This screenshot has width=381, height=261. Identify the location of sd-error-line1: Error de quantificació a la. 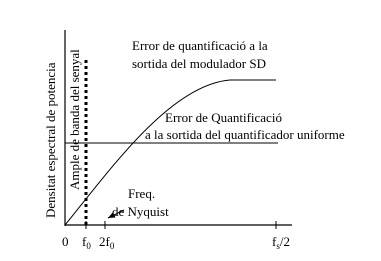
(200, 45).